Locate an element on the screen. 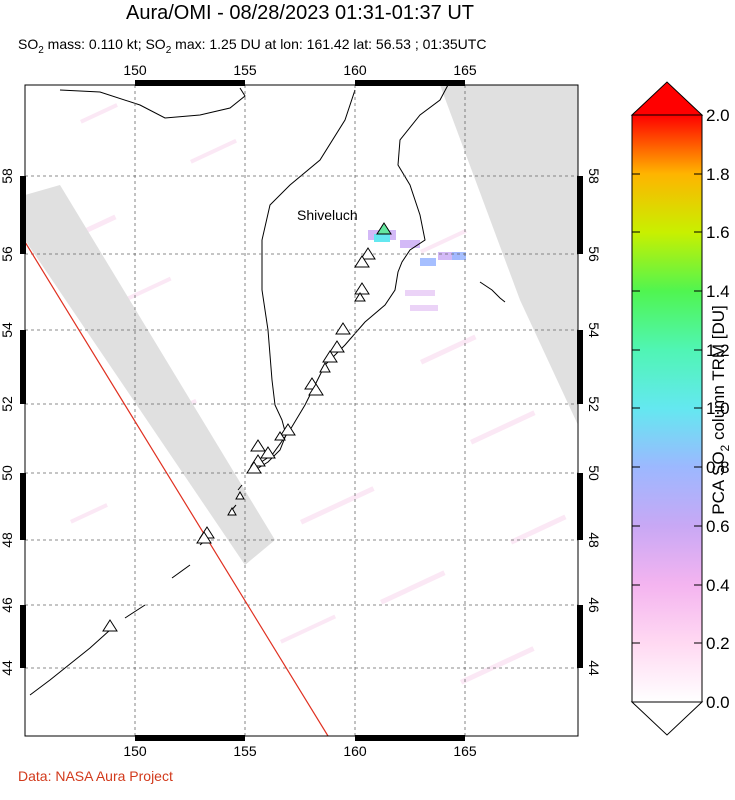 The height and width of the screenshot is (800, 735). lon-tick-bottom: 155 is located at coordinates (245, 751).